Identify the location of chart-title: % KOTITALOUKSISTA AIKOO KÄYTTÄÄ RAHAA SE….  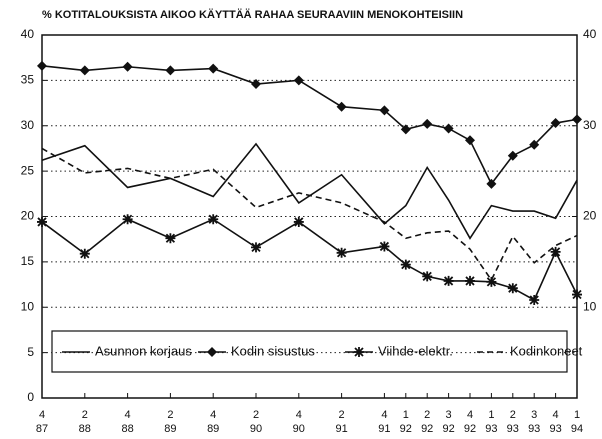
(252, 14).